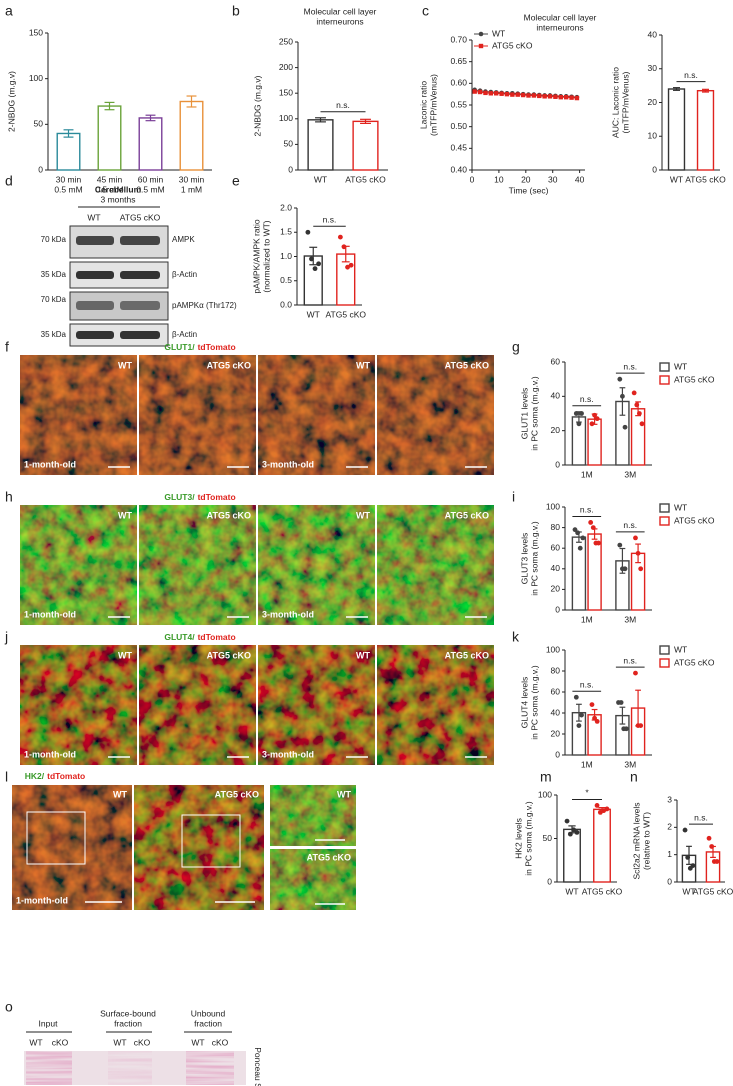  Describe the element at coordinates (6, 637) in the screenshot. I see `panel-letter: j` at that location.